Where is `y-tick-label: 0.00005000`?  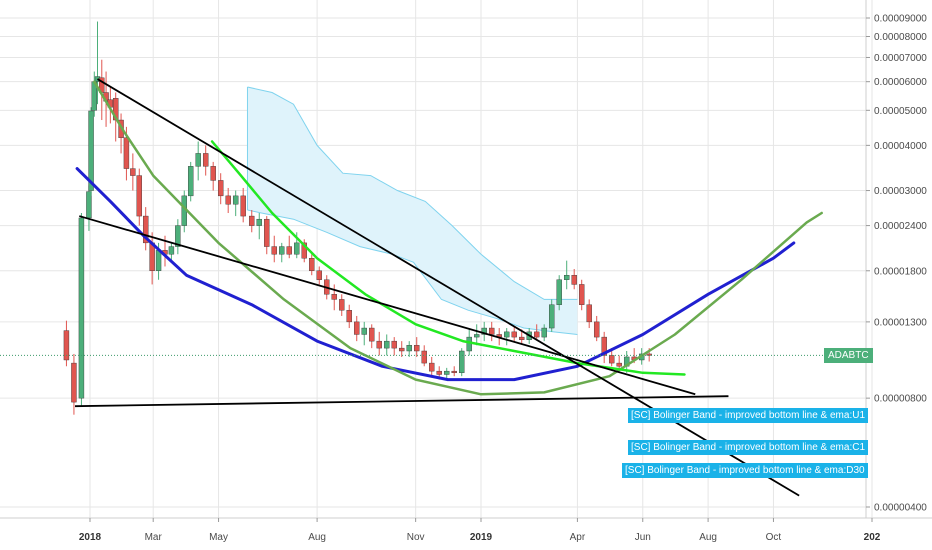 y-tick-label: 0.00005000 is located at coordinates (900, 111).